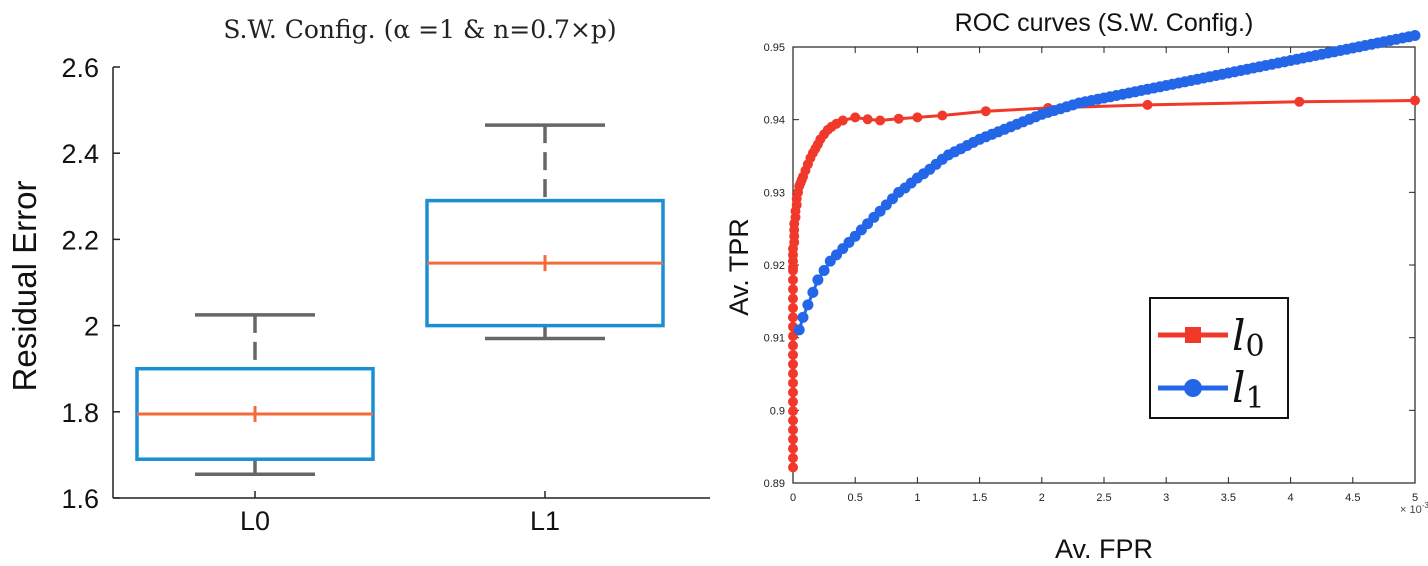 This screenshot has width=1428, height=566. What do you see at coordinates (255, 521) in the screenshot?
I see `boxplot-x-tick-label: L0` at bounding box center [255, 521].